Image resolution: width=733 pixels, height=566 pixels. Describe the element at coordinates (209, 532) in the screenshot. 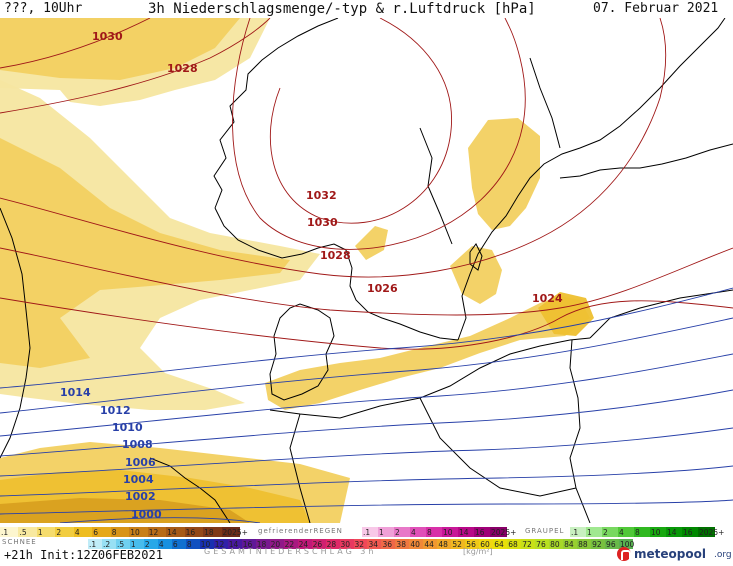

I see `legend-tick: 18` at that location.